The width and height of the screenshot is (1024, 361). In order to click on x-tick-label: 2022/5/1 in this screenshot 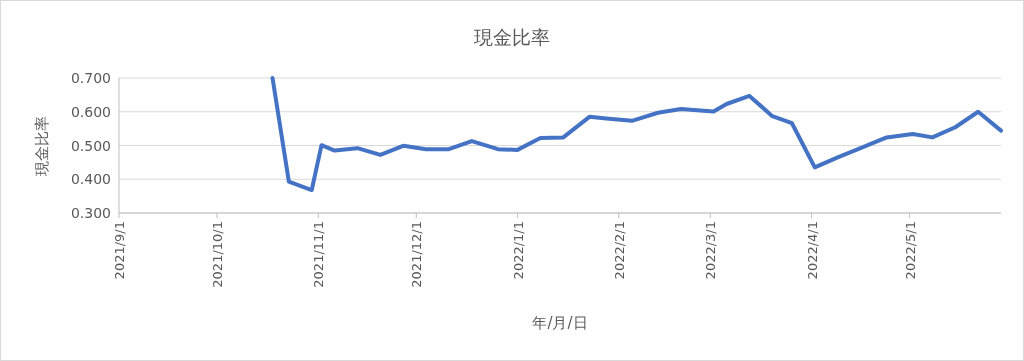, I will do `click(910, 250)`.